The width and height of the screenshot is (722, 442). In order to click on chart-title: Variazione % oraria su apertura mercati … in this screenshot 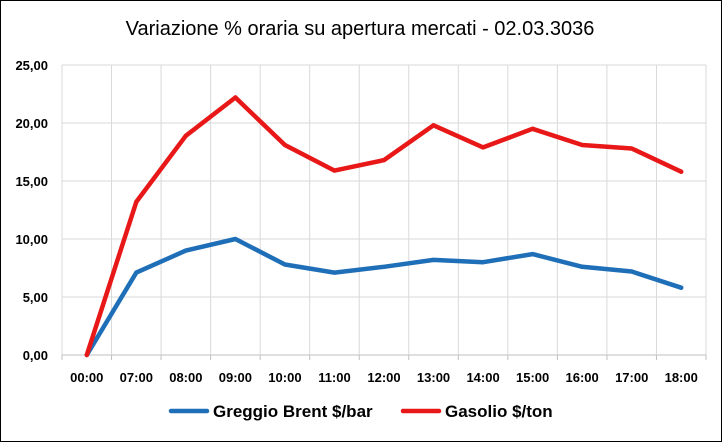, I will do `click(360, 29)`.